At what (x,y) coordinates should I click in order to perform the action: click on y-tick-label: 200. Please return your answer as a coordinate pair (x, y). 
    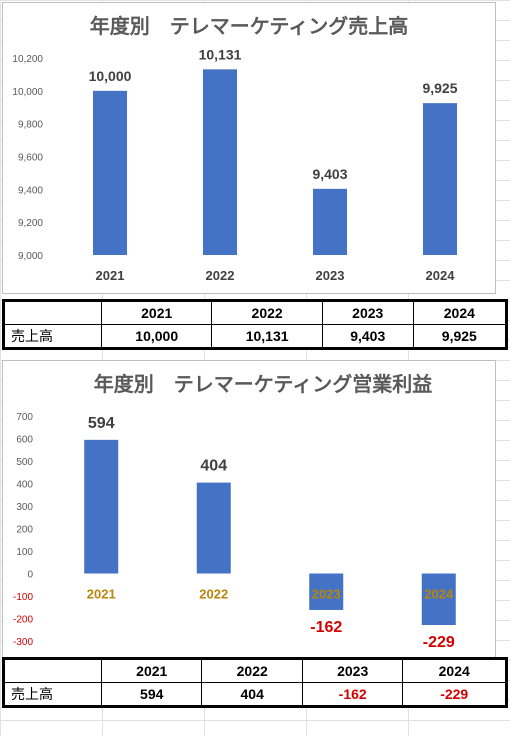
    Looking at the image, I should click on (24, 530).